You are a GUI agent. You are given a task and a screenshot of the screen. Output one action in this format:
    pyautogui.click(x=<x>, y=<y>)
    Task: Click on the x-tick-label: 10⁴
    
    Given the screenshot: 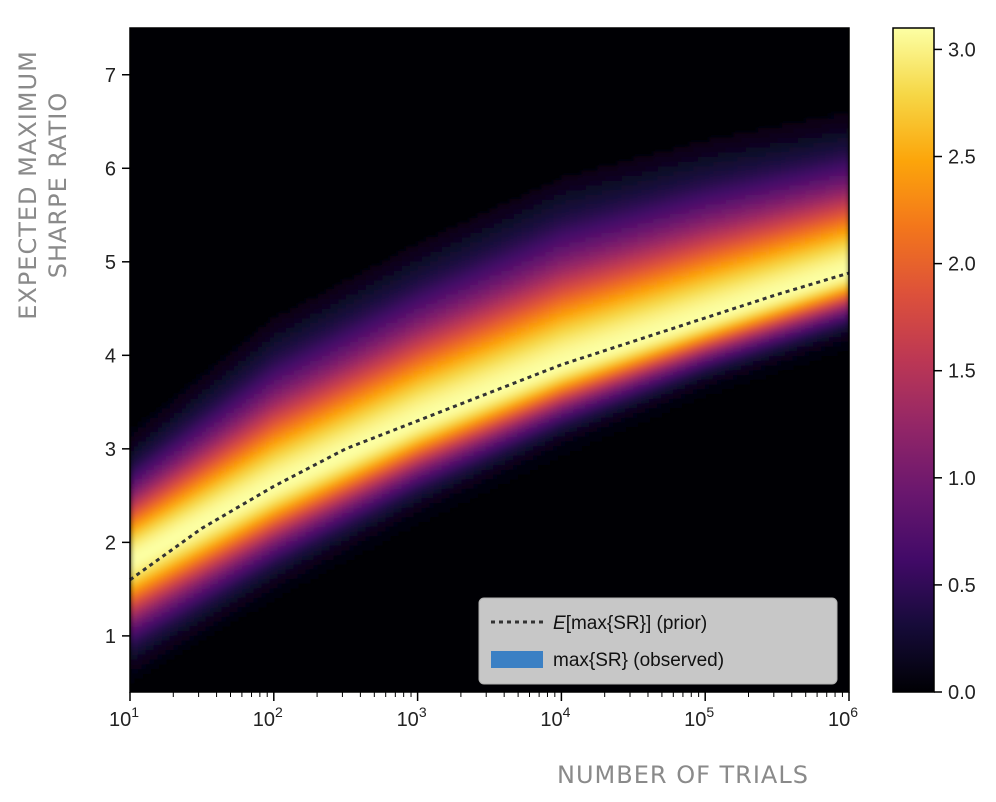 What is the action you would take?
    pyautogui.click(x=555, y=717)
    